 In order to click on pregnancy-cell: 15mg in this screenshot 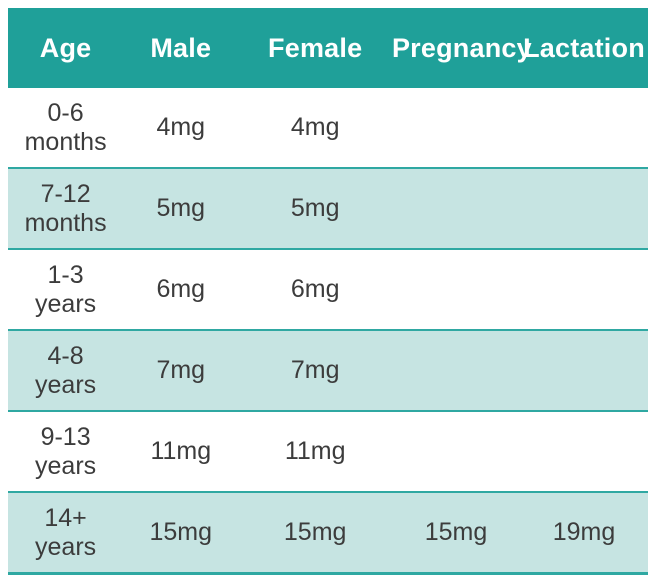, I will do `click(455, 533)`.